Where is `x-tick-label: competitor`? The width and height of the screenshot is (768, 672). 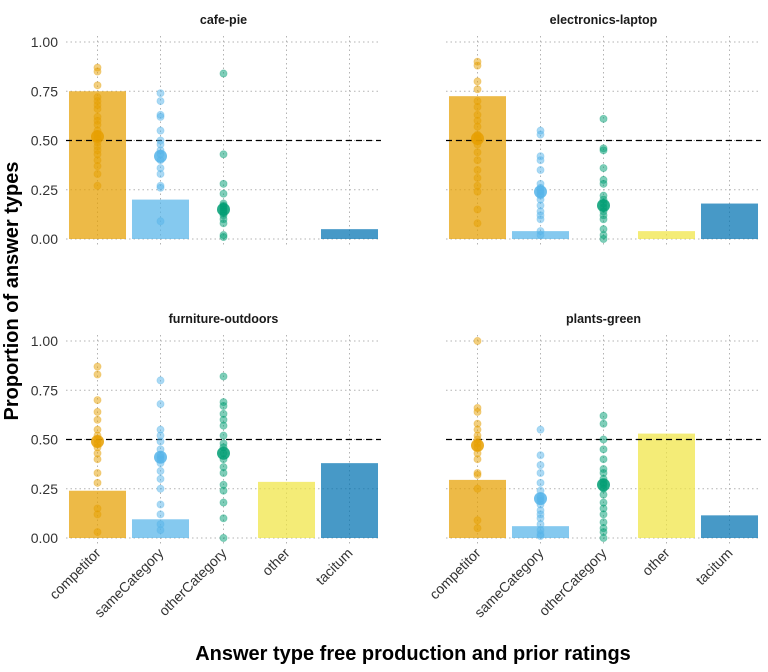
x-tick-label: competitor is located at coordinates (455, 574).